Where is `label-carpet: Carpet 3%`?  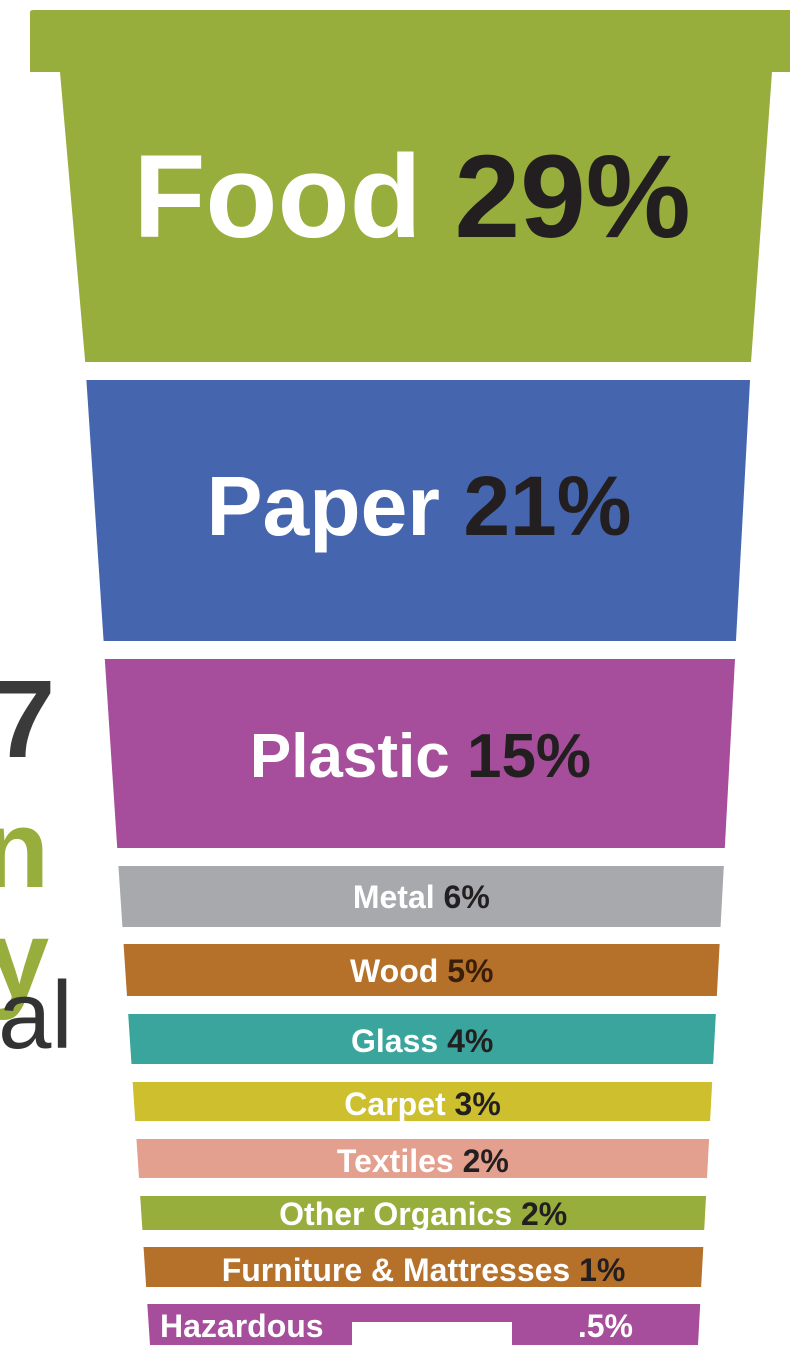
label-carpet: Carpet 3% is located at coordinates (422, 1104).